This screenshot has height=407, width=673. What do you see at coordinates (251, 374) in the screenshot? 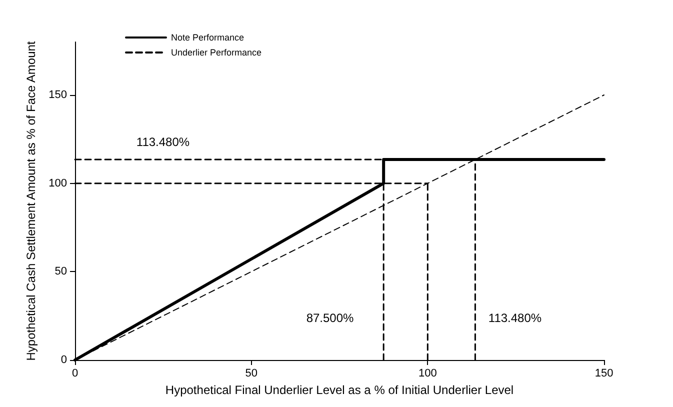
I see `x-tick-label: 50` at bounding box center [251, 374].